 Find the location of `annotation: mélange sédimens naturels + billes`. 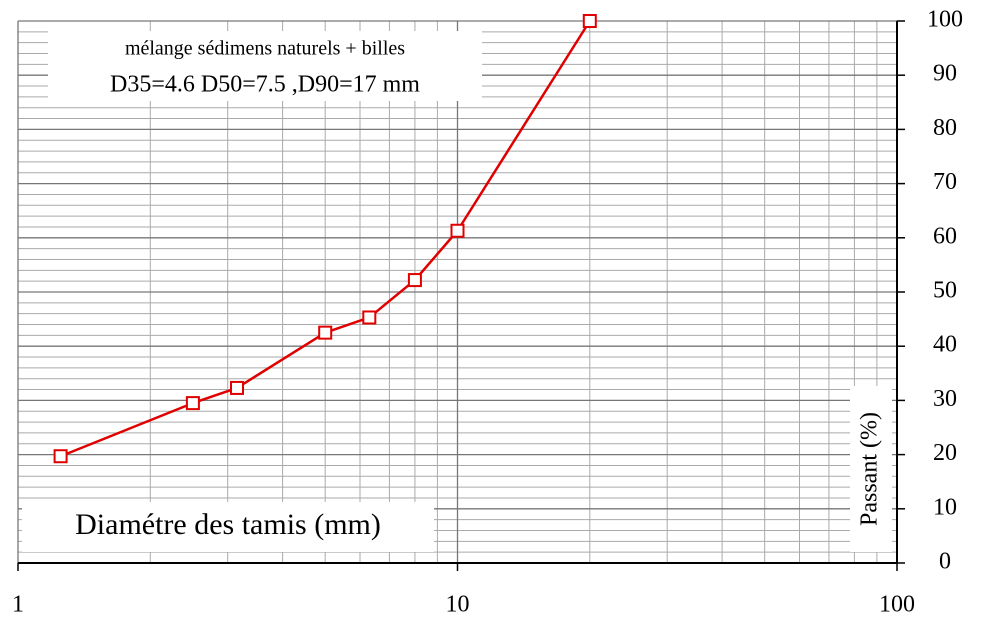

annotation: mélange sédimens naturels + billes is located at coordinates (265, 49).